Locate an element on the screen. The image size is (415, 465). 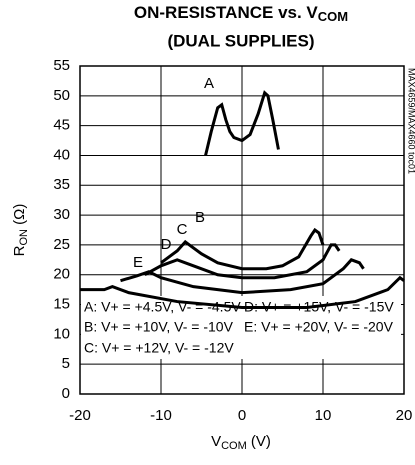
series-label: C is located at coordinates (182, 229).